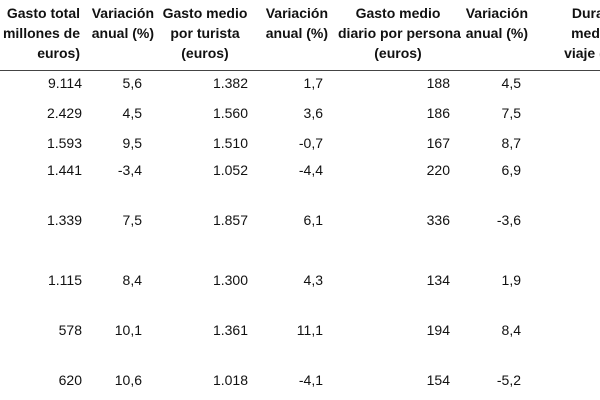 The height and width of the screenshot is (400, 600). What do you see at coordinates (438, 380) in the screenshot?
I see `cell-avg-daily-spend: 154` at bounding box center [438, 380].